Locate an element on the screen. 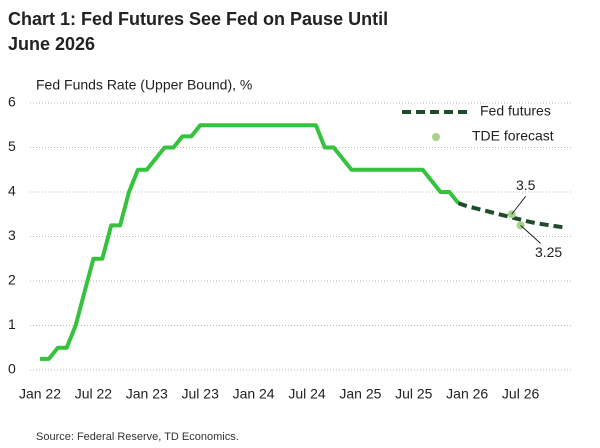 This screenshot has height=448, width=600. data-label: 3.5 is located at coordinates (526, 185).